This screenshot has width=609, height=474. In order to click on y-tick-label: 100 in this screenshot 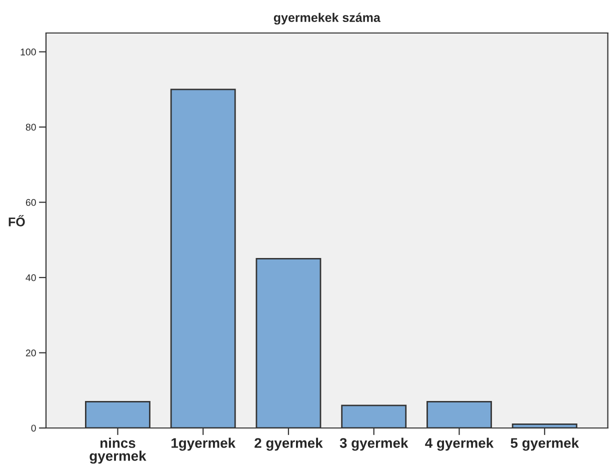, I will do `click(28, 52)`.